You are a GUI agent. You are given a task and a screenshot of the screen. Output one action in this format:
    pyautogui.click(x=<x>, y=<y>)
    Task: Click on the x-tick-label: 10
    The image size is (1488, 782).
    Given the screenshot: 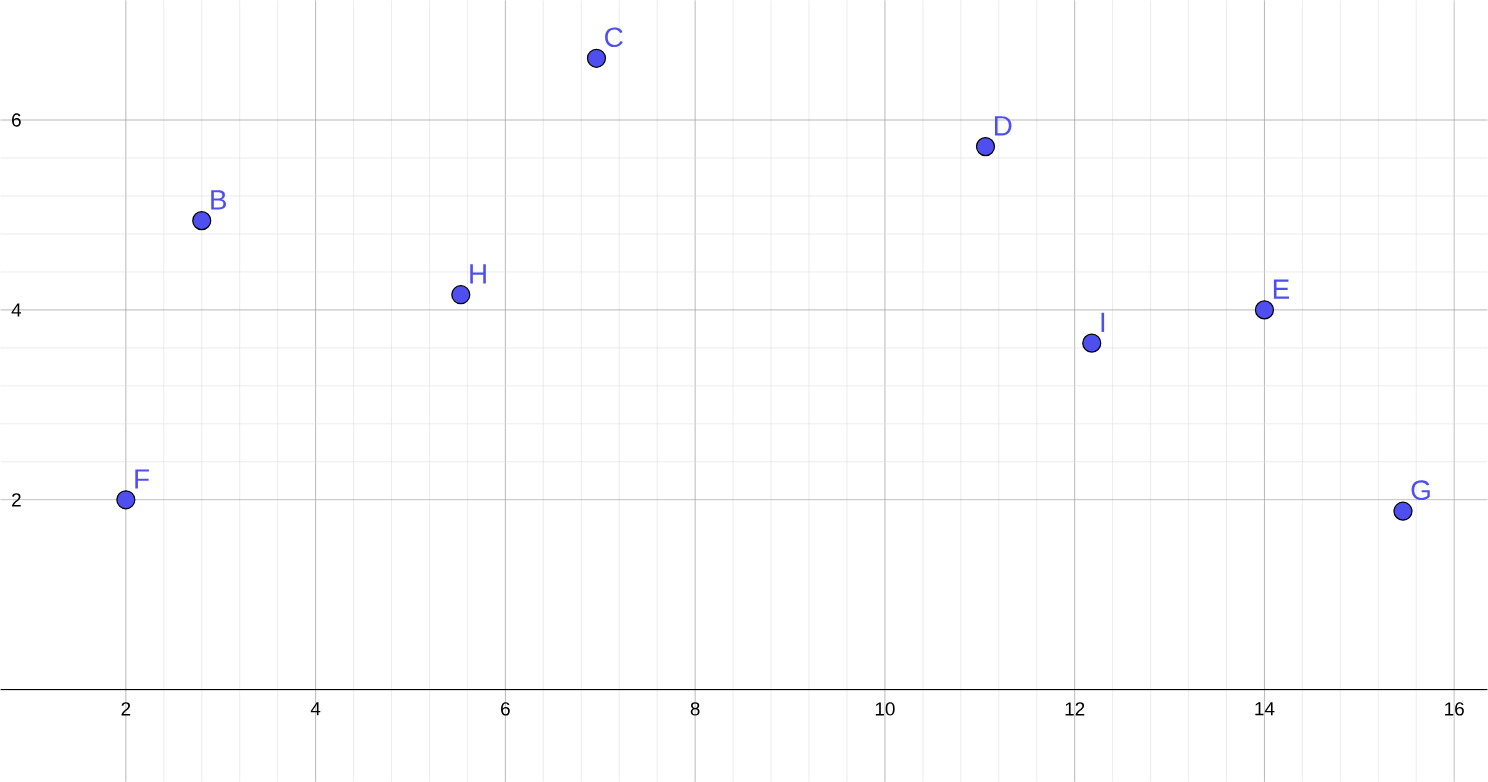 What is the action you would take?
    pyautogui.click(x=885, y=709)
    